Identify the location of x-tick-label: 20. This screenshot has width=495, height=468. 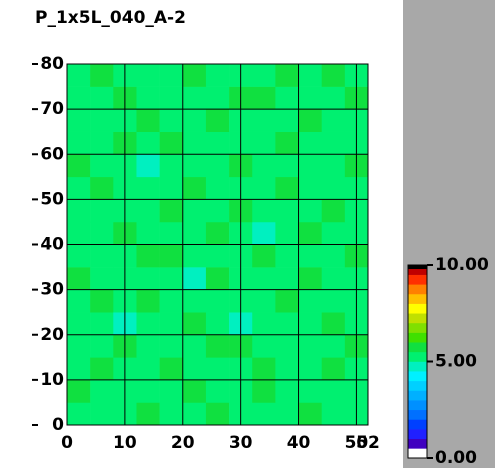
(183, 443).